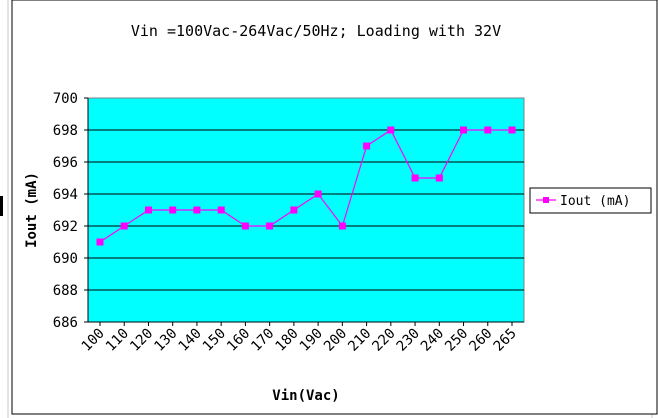 Image resolution: width=658 pixels, height=418 pixels. I want to click on y-axis-ticks: 686 688 690 692 694 696 698 700, so click(70, 211).